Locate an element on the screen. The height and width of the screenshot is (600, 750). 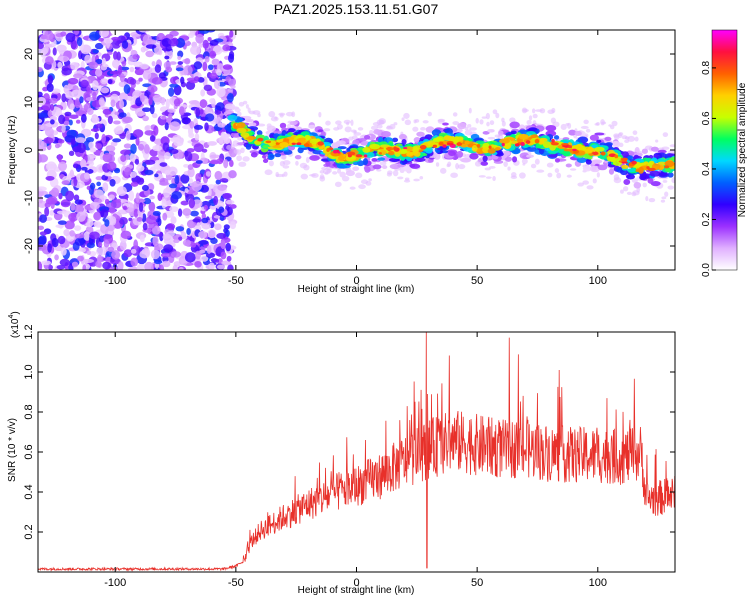
snr-y-tick-label: 0.4 is located at coordinates (29, 491).